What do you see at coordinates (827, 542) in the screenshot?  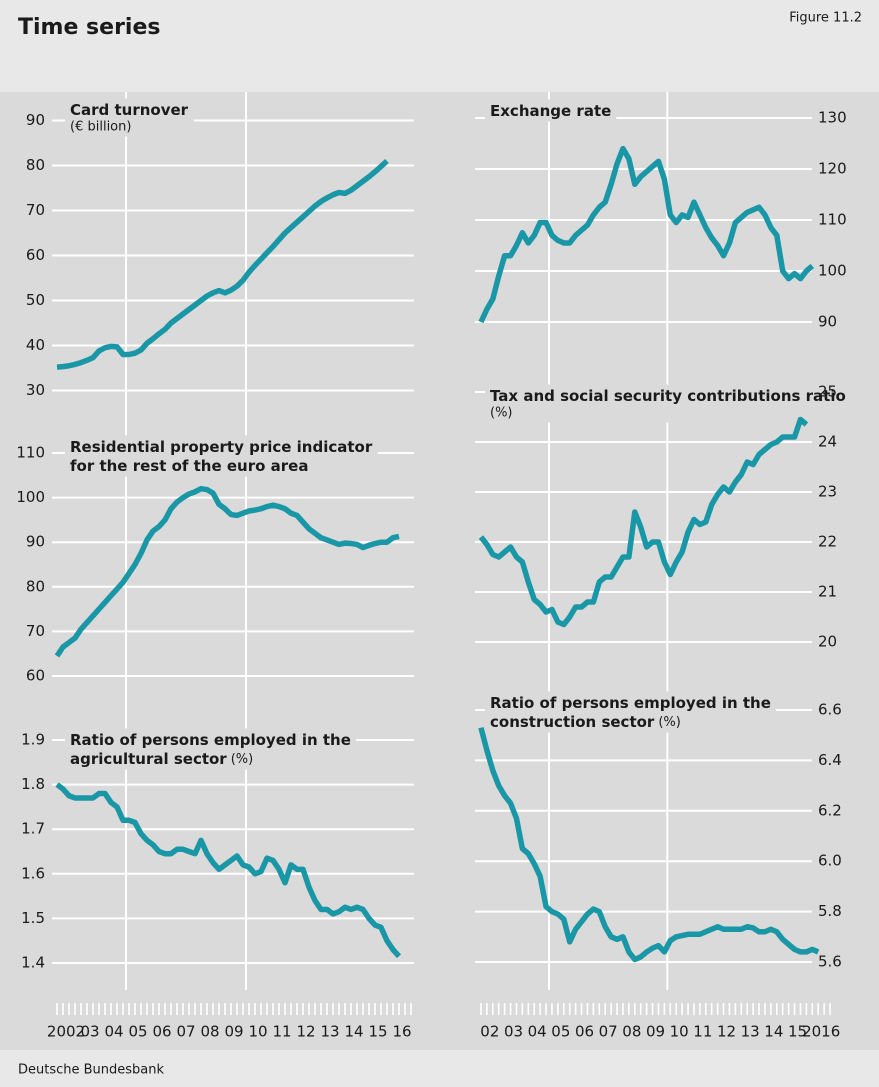 I see `y-tick-label: 22` at bounding box center [827, 542].